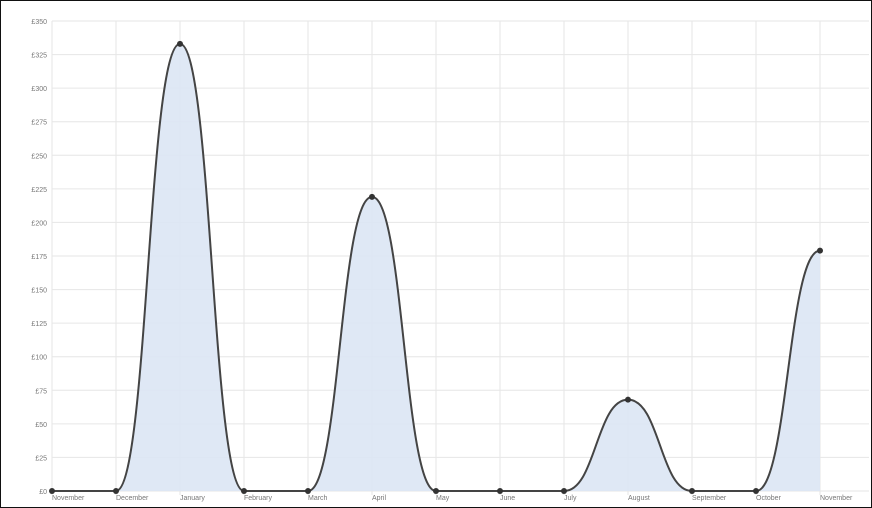 This screenshot has width=872, height=508. What do you see at coordinates (570, 498) in the screenshot?
I see `x-tick-label: July` at bounding box center [570, 498].